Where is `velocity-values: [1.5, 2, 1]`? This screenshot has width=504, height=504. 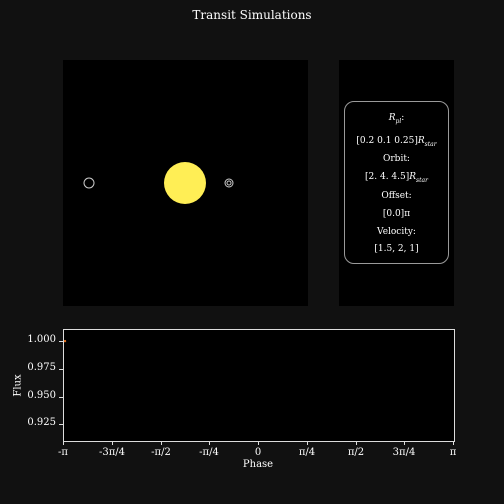 velocity-values: [1.5, 2, 1] is located at coordinates (396, 249).